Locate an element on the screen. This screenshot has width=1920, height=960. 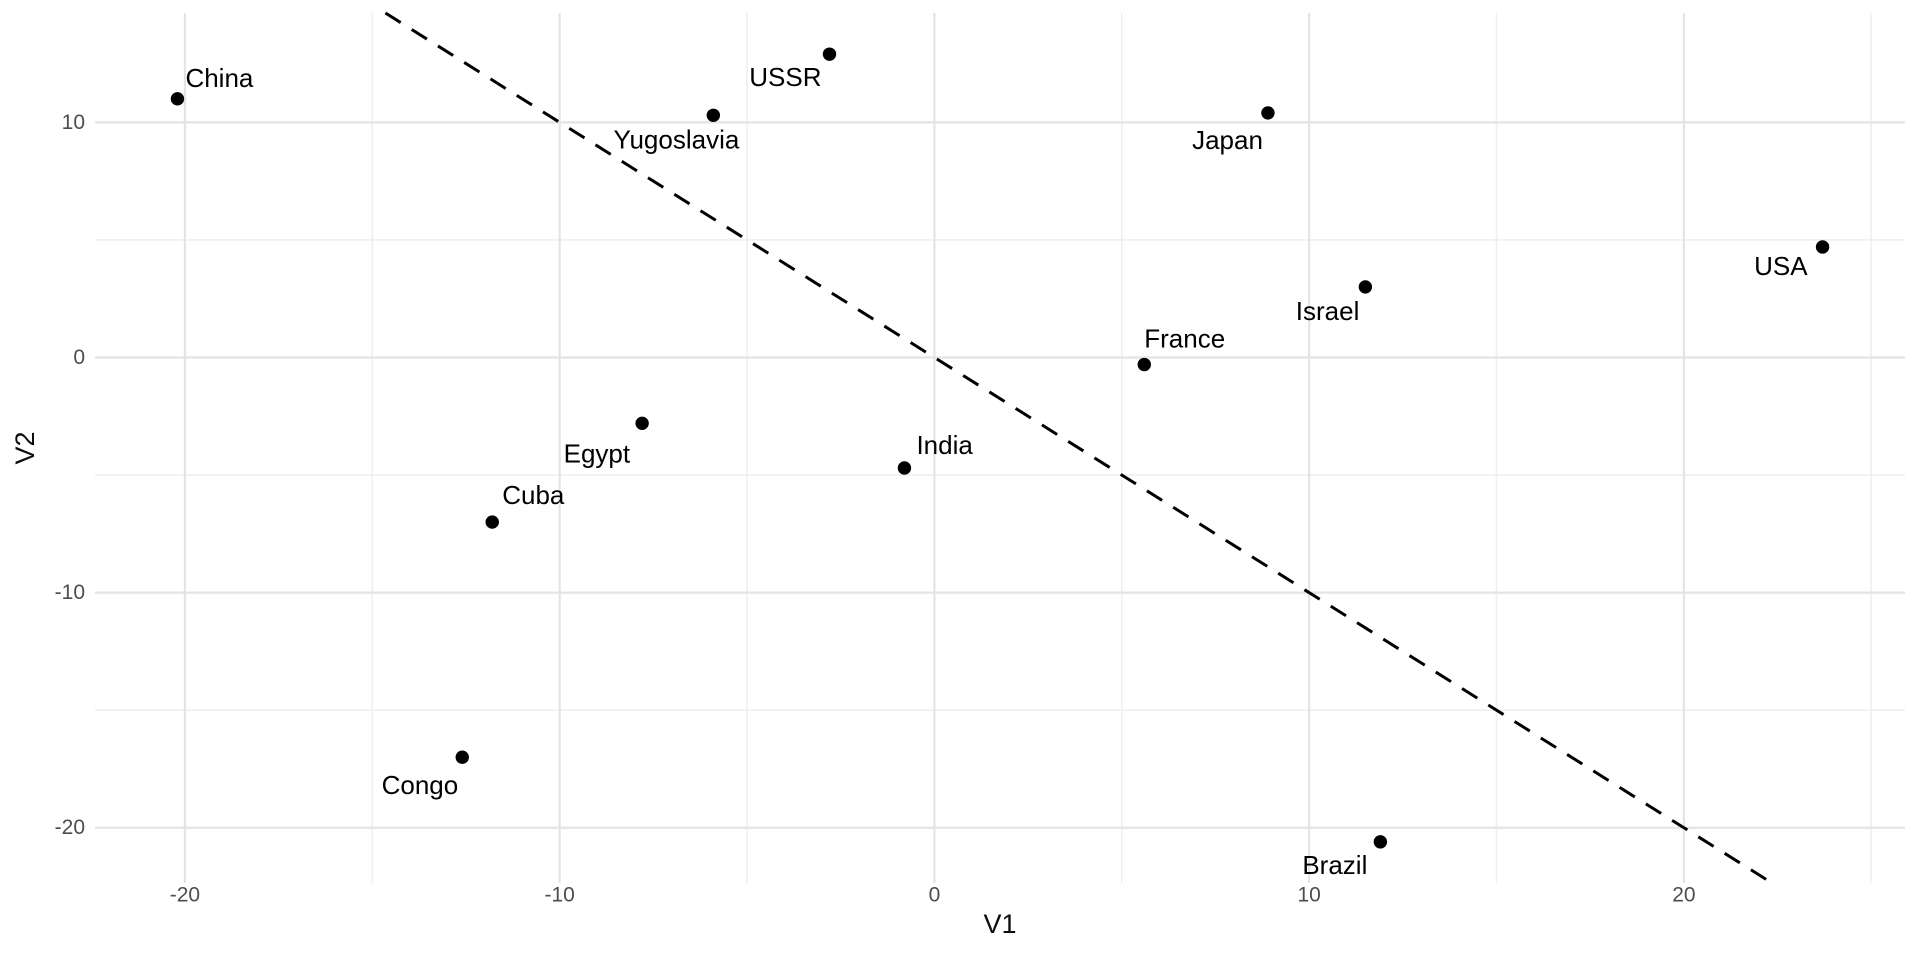
y-axis-title: V2 is located at coordinates (25, 447).